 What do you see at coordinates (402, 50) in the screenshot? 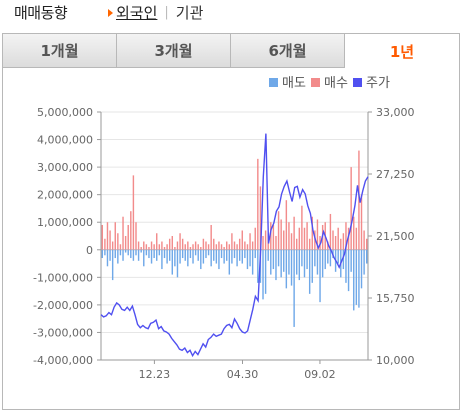
I see `tab-1year: 1년` at bounding box center [402, 50].